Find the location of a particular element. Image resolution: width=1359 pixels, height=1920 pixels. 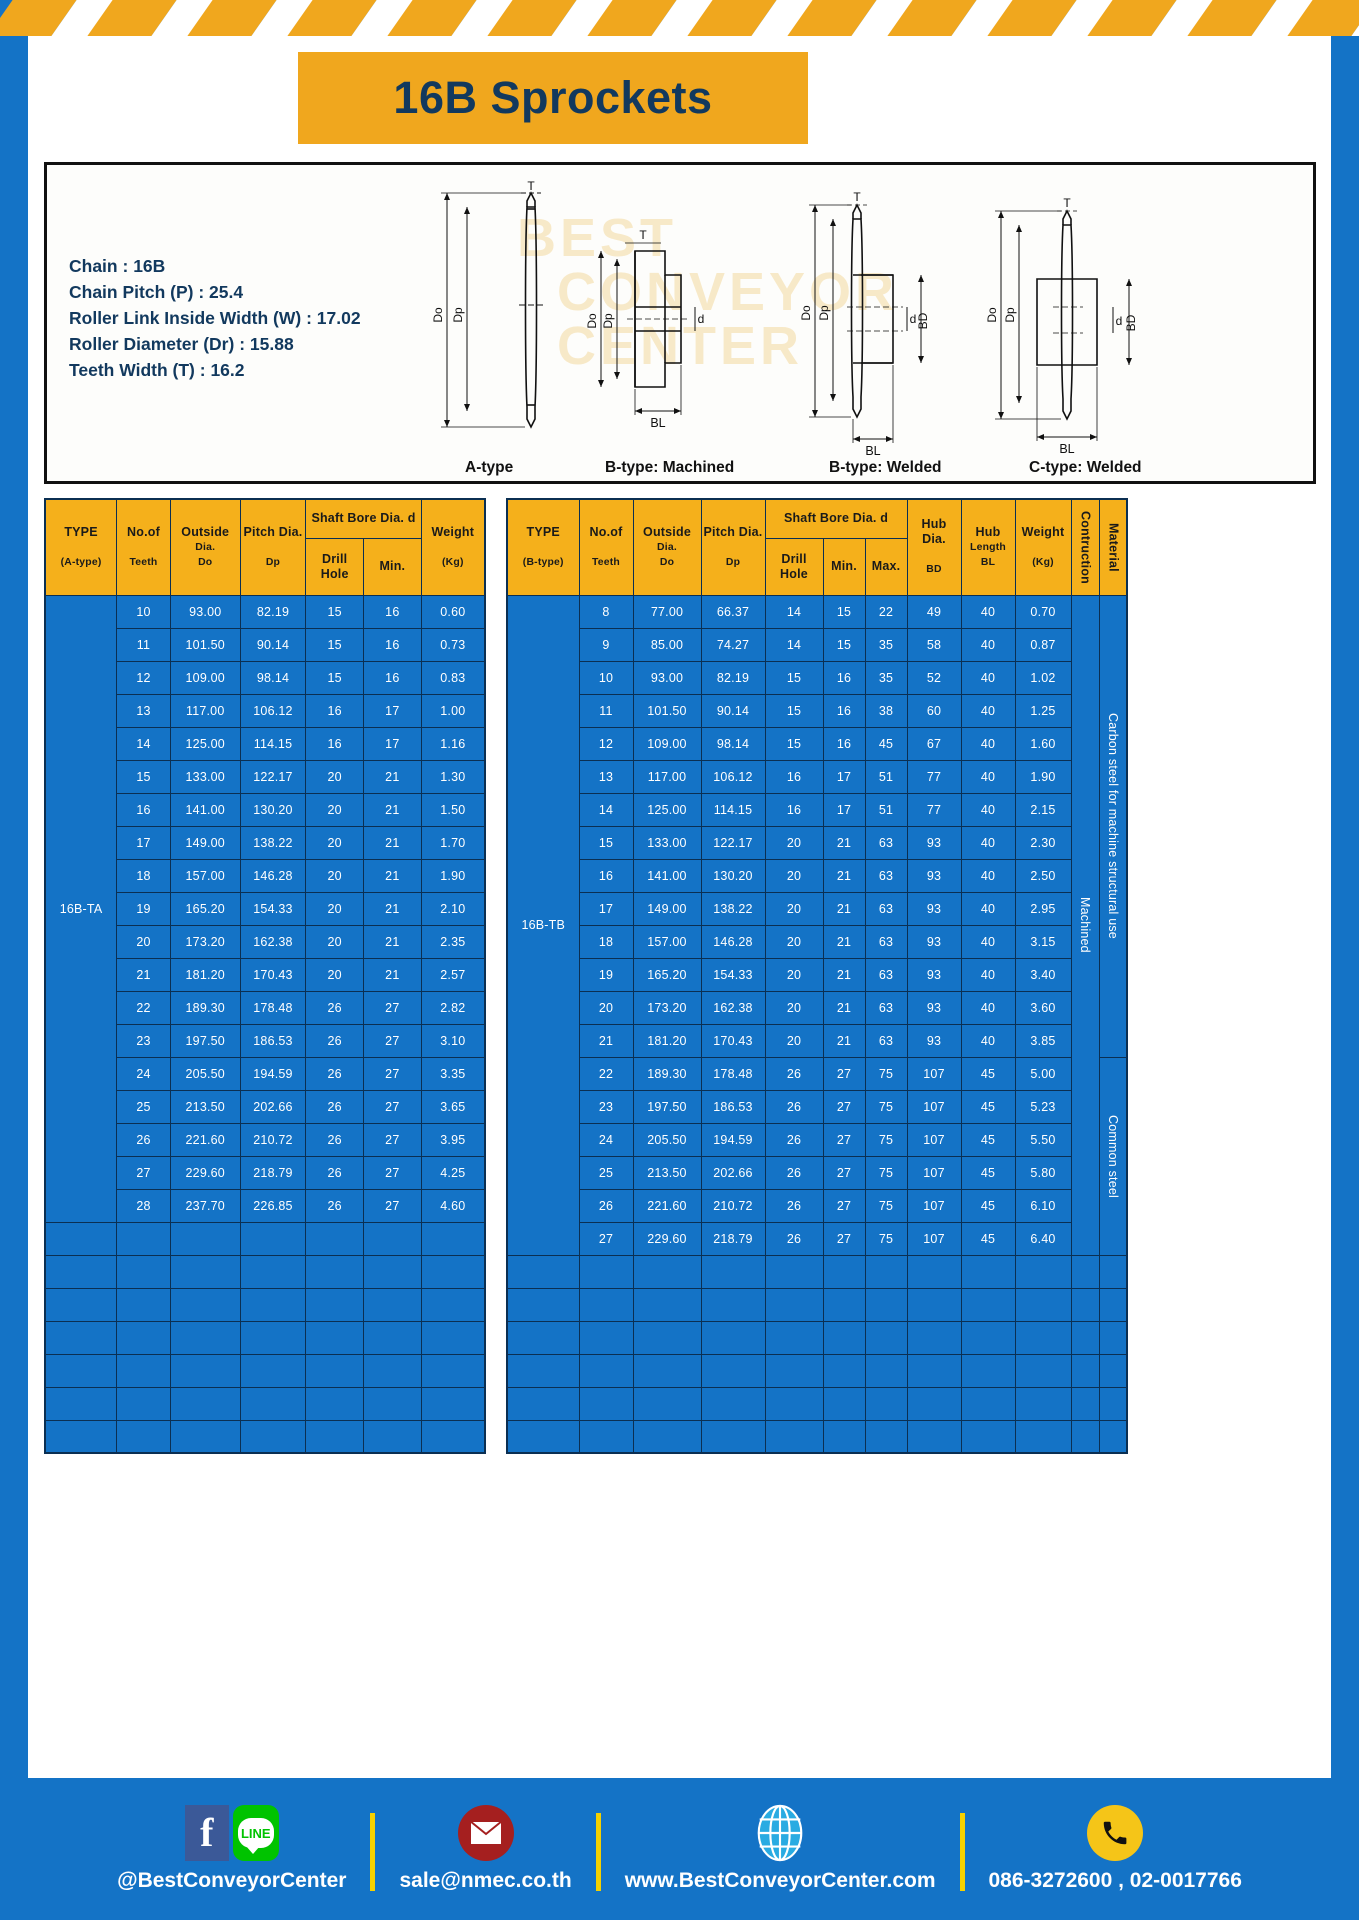

table-cell: 165.20 is located at coordinates (667, 974).